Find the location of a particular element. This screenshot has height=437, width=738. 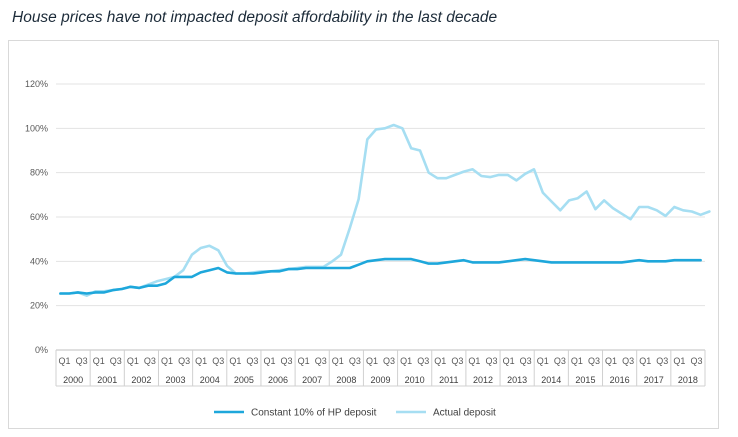

year-label: 2005 is located at coordinates (244, 380).